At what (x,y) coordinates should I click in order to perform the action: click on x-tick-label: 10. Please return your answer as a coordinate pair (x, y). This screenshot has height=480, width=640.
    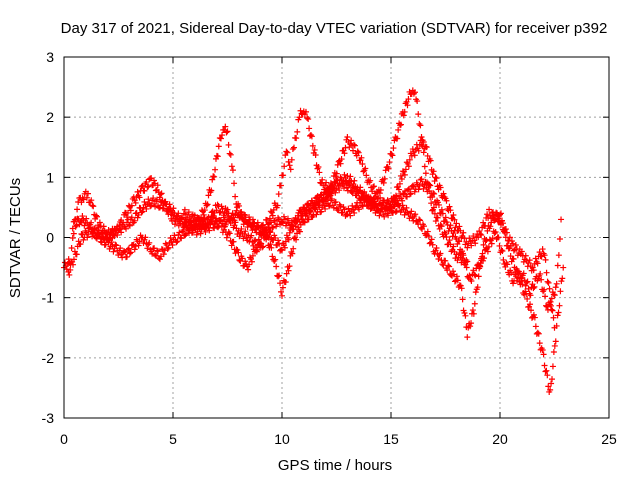
    Looking at the image, I should click on (282, 439).